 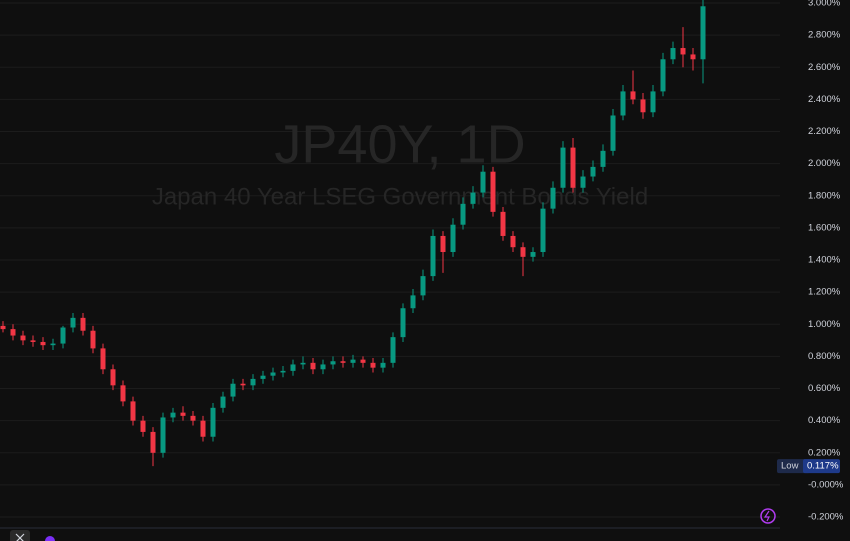 What do you see at coordinates (824, 67) in the screenshot?
I see `y-tick-label: 2.600%` at bounding box center [824, 67].